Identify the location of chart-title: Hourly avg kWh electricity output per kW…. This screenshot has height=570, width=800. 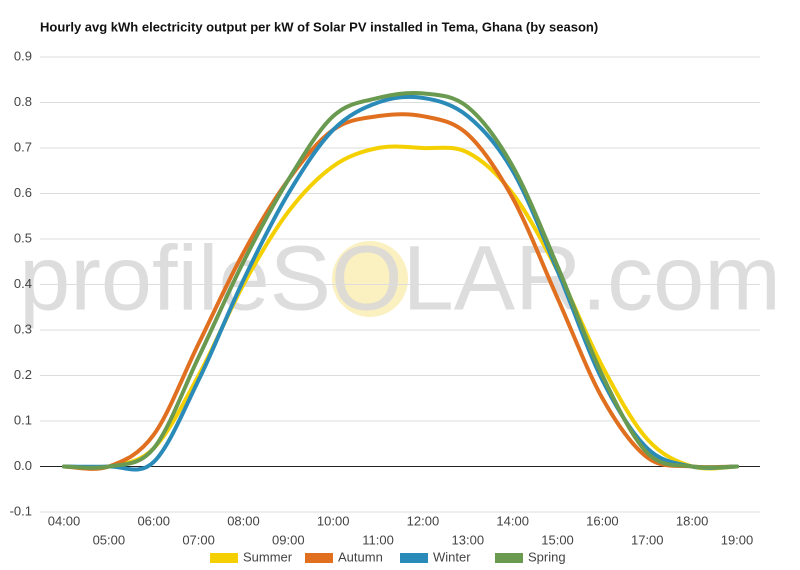
(319, 26).